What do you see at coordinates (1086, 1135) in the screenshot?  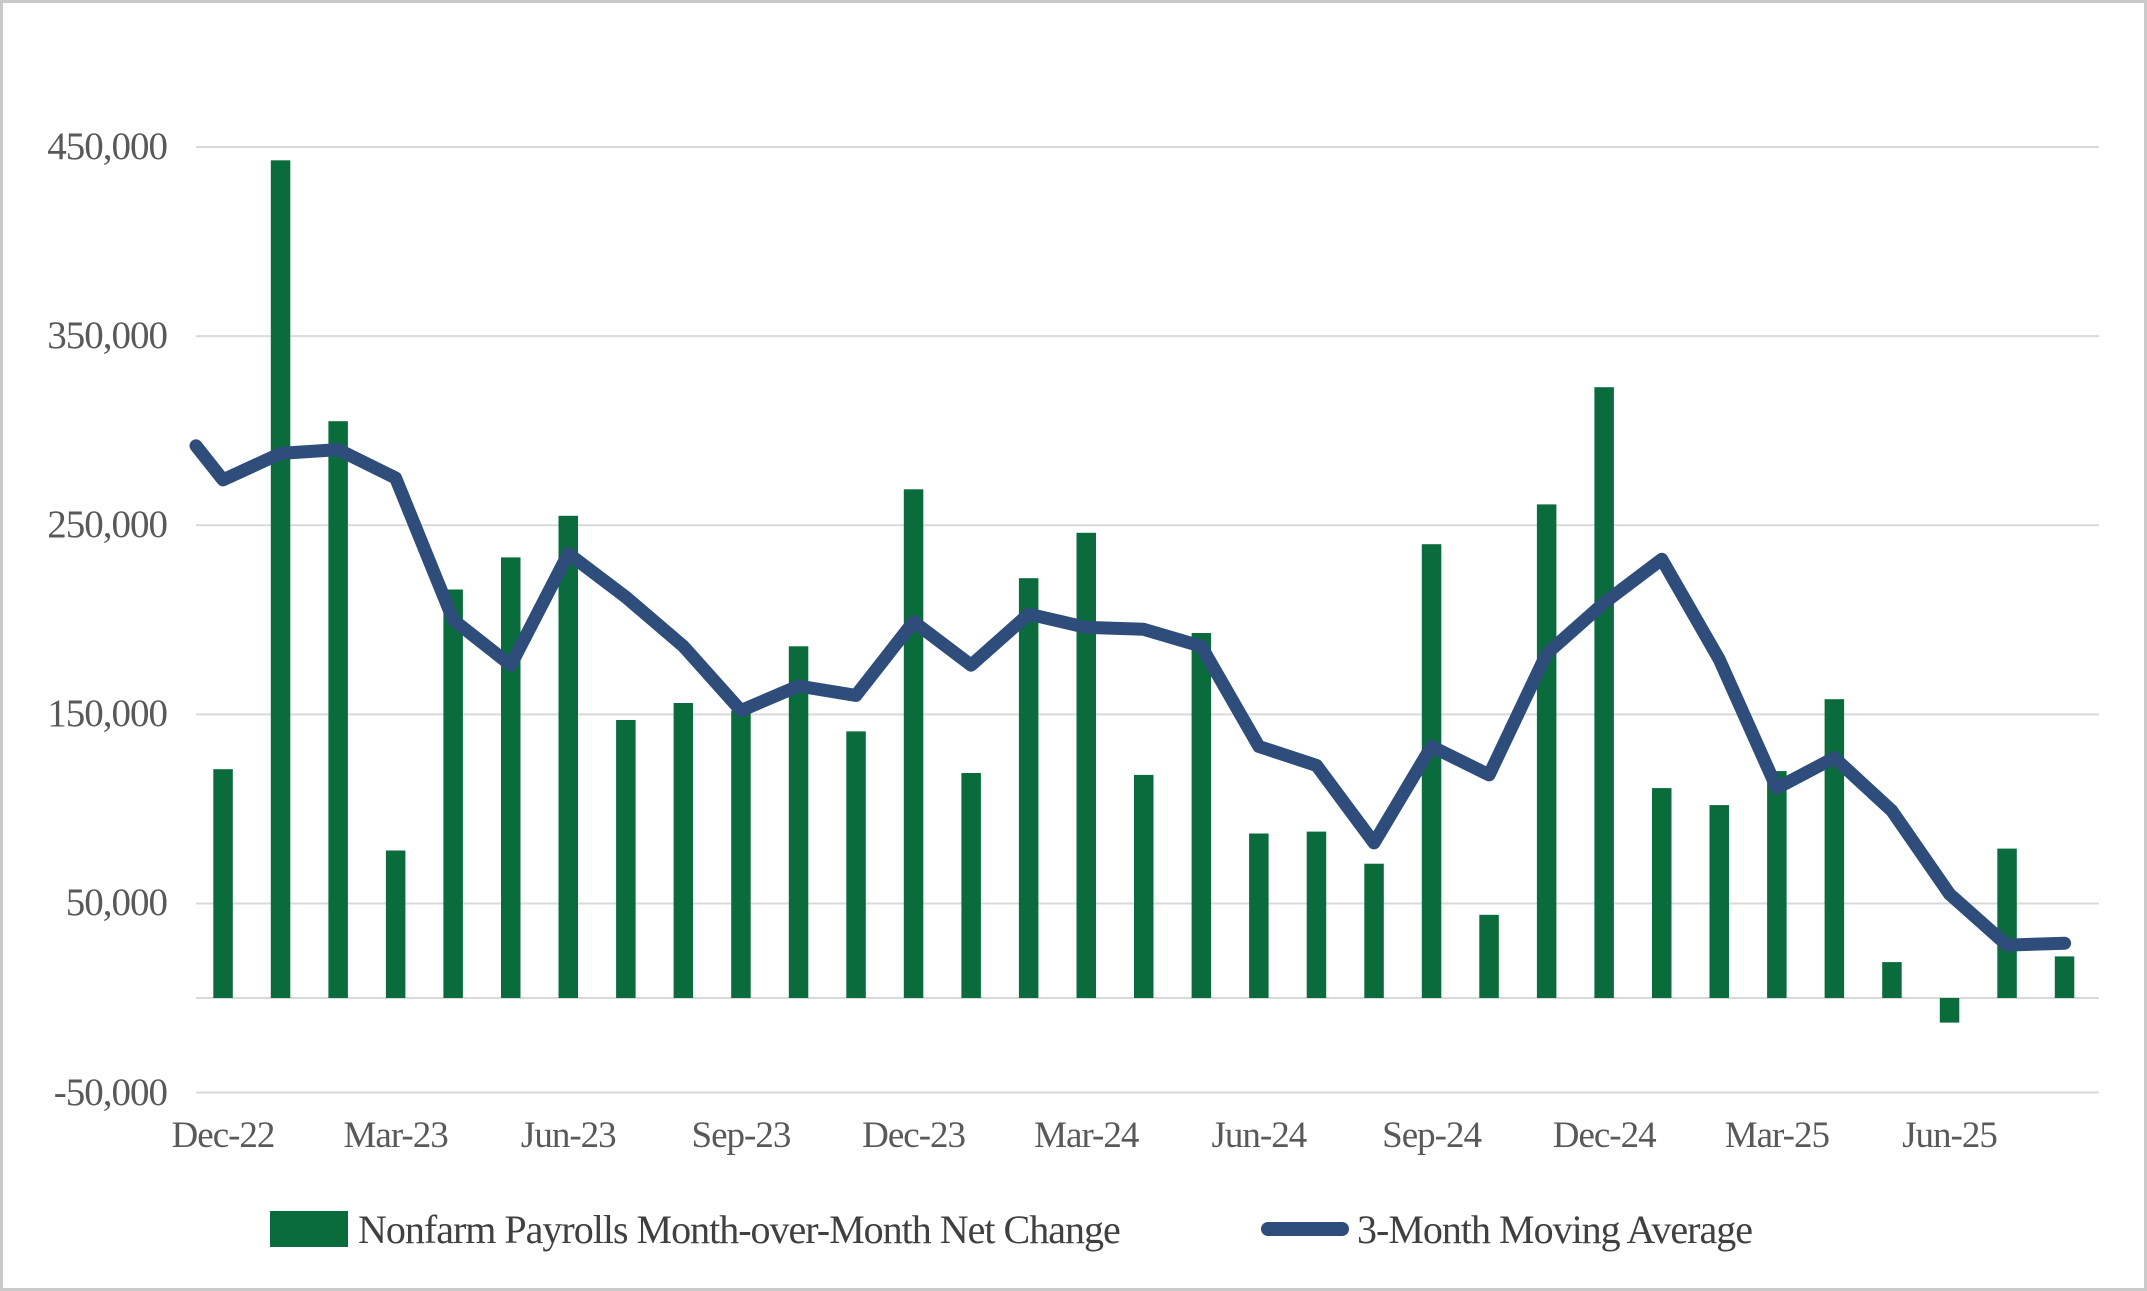 I see `x-axis-tick-label: Mar-24` at bounding box center [1086, 1135].